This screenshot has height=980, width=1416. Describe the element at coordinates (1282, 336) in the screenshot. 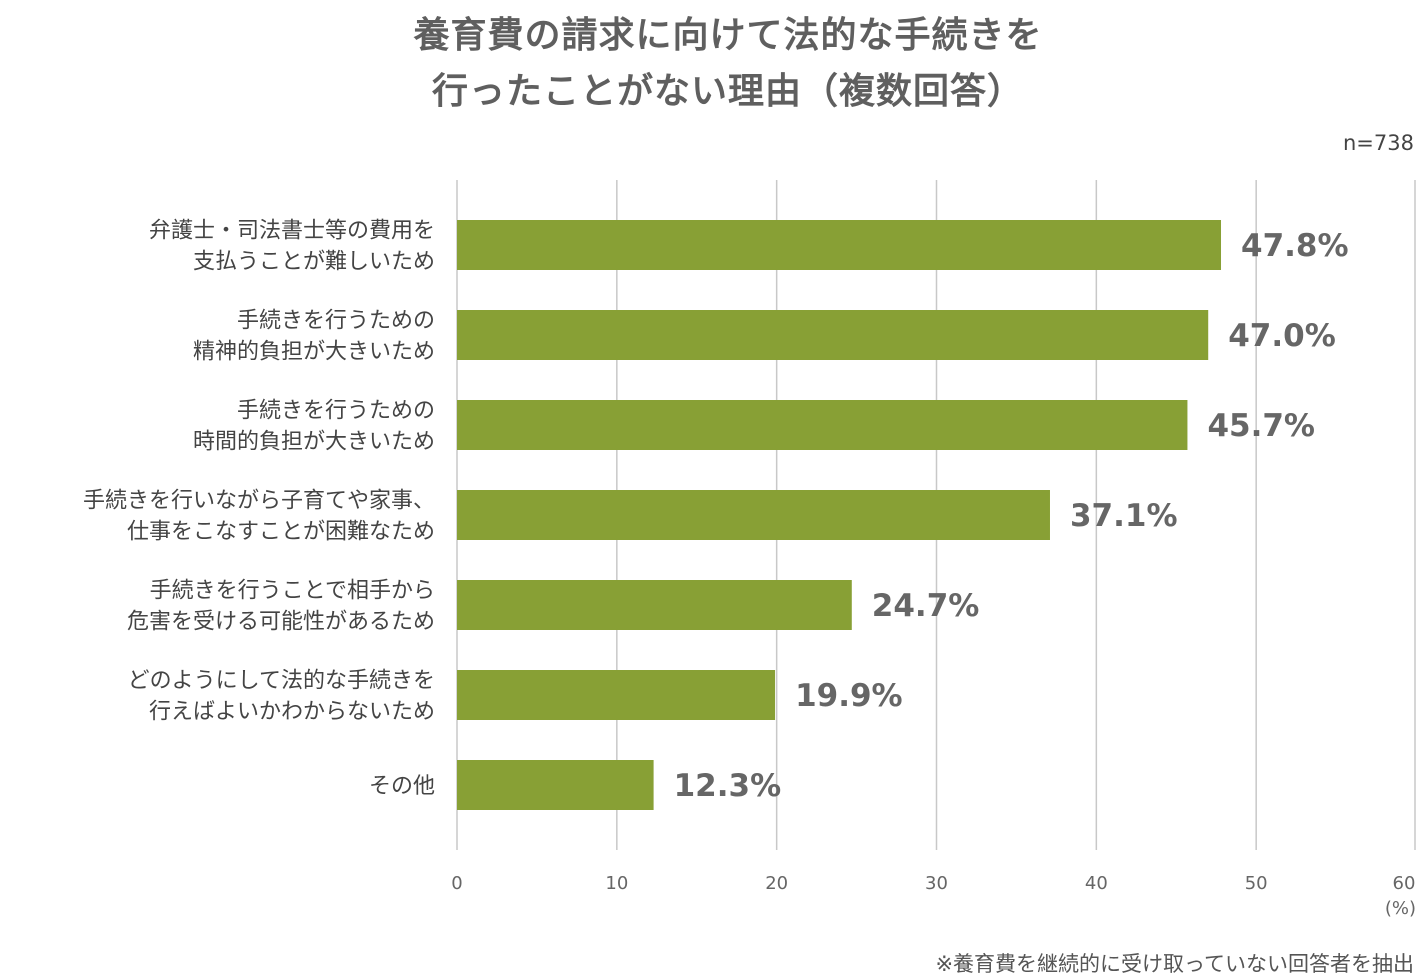

I see `value-label: 47.0%` at that location.